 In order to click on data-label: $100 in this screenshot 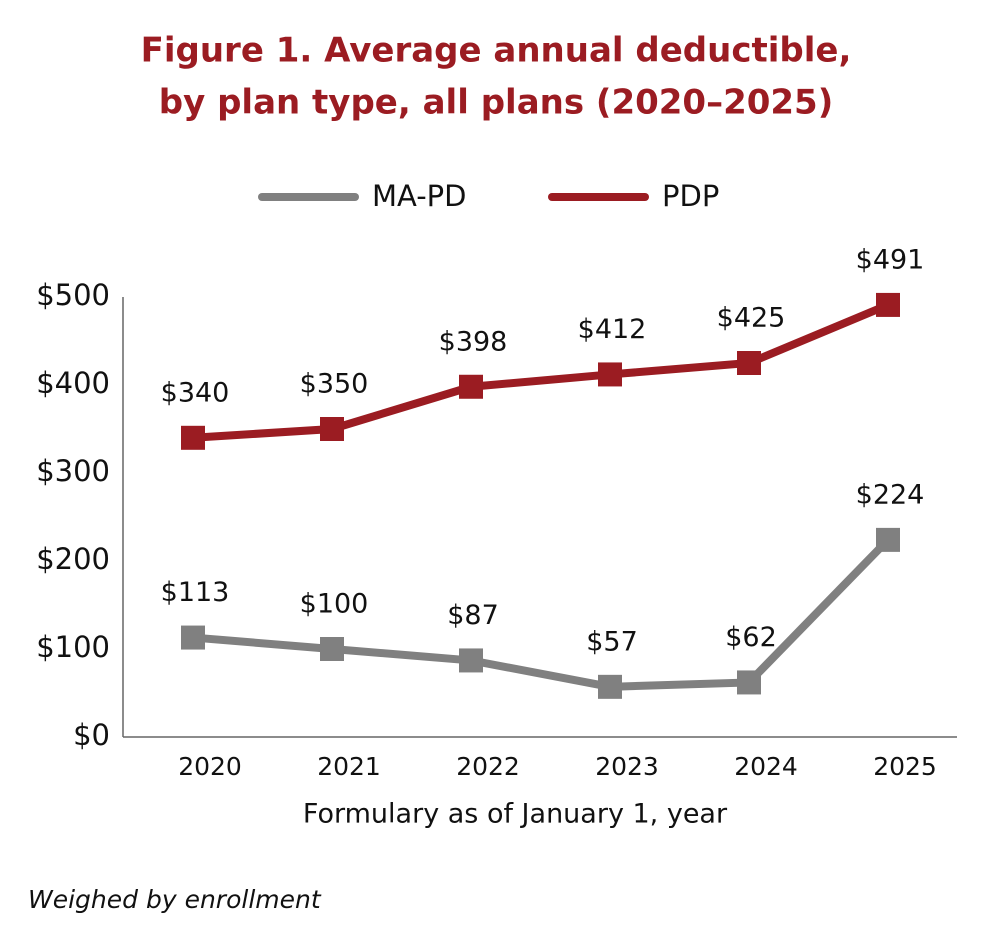, I will do `click(334, 604)`.